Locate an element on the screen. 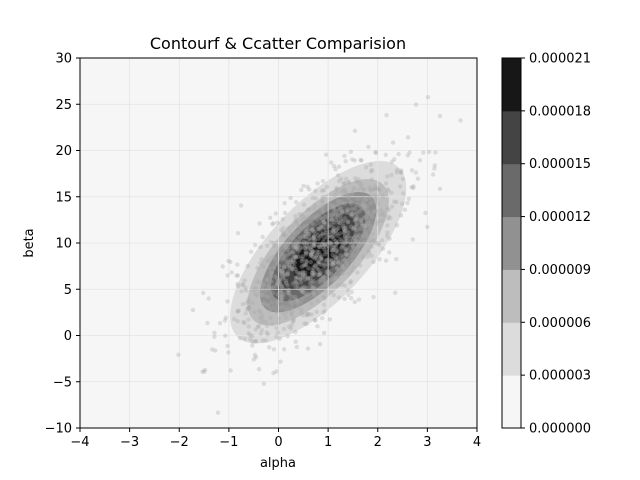  y-tick-label: 15 is located at coordinates (63, 197).